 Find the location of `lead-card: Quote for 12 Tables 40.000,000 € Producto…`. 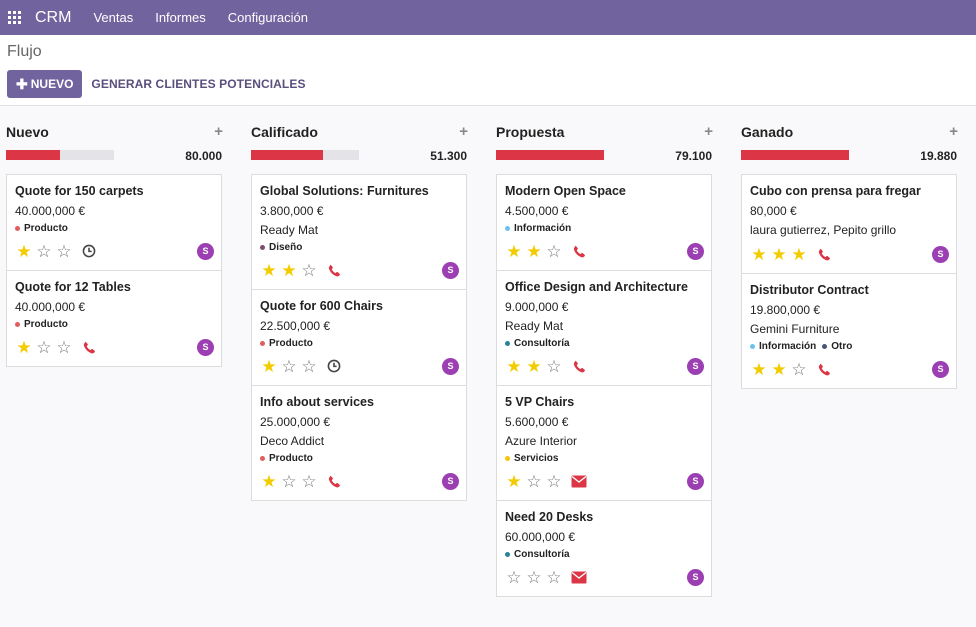

lead-card: Quote for 12 Tables 40.000,000 € Producto… is located at coordinates (114, 318).